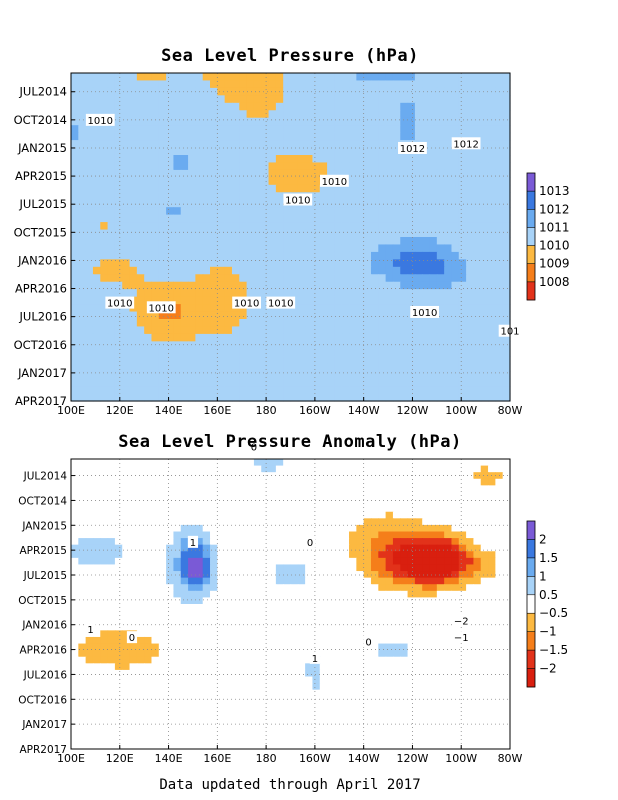 This screenshot has width=618, height=800. What do you see at coordinates (42, 260) in the screenshot?
I see `y-tick-label: JAN2016` at bounding box center [42, 260].